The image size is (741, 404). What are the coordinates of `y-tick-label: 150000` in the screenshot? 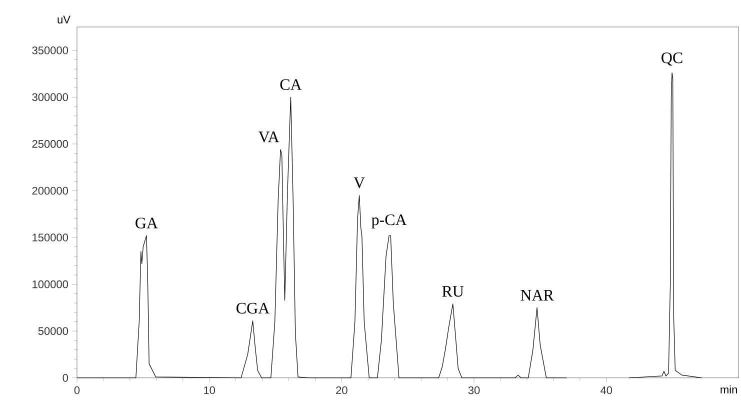 It's located at (50, 238).